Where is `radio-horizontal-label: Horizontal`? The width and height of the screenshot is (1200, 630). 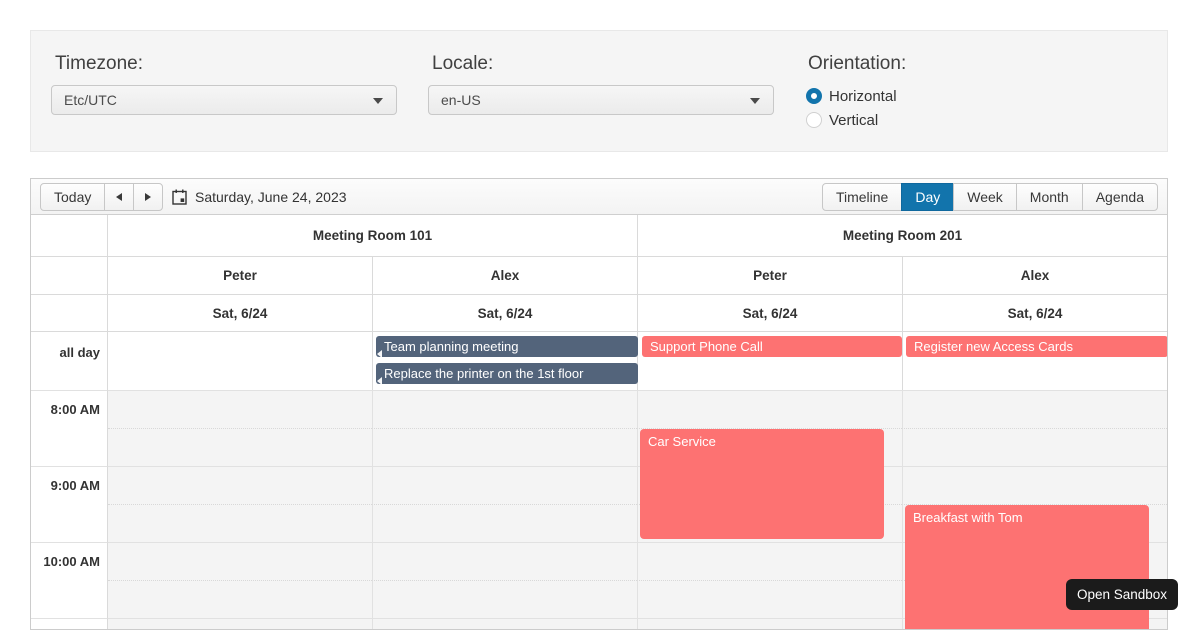
radio-horizontal-label: Horizontal is located at coordinates (863, 96).